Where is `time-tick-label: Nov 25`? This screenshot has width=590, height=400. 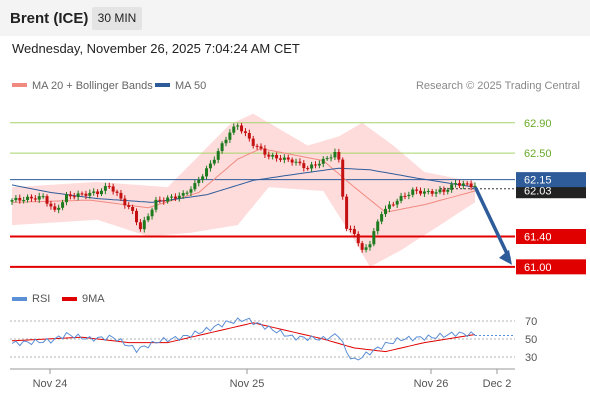 time-tick-label: Nov 25 is located at coordinates (247, 384).